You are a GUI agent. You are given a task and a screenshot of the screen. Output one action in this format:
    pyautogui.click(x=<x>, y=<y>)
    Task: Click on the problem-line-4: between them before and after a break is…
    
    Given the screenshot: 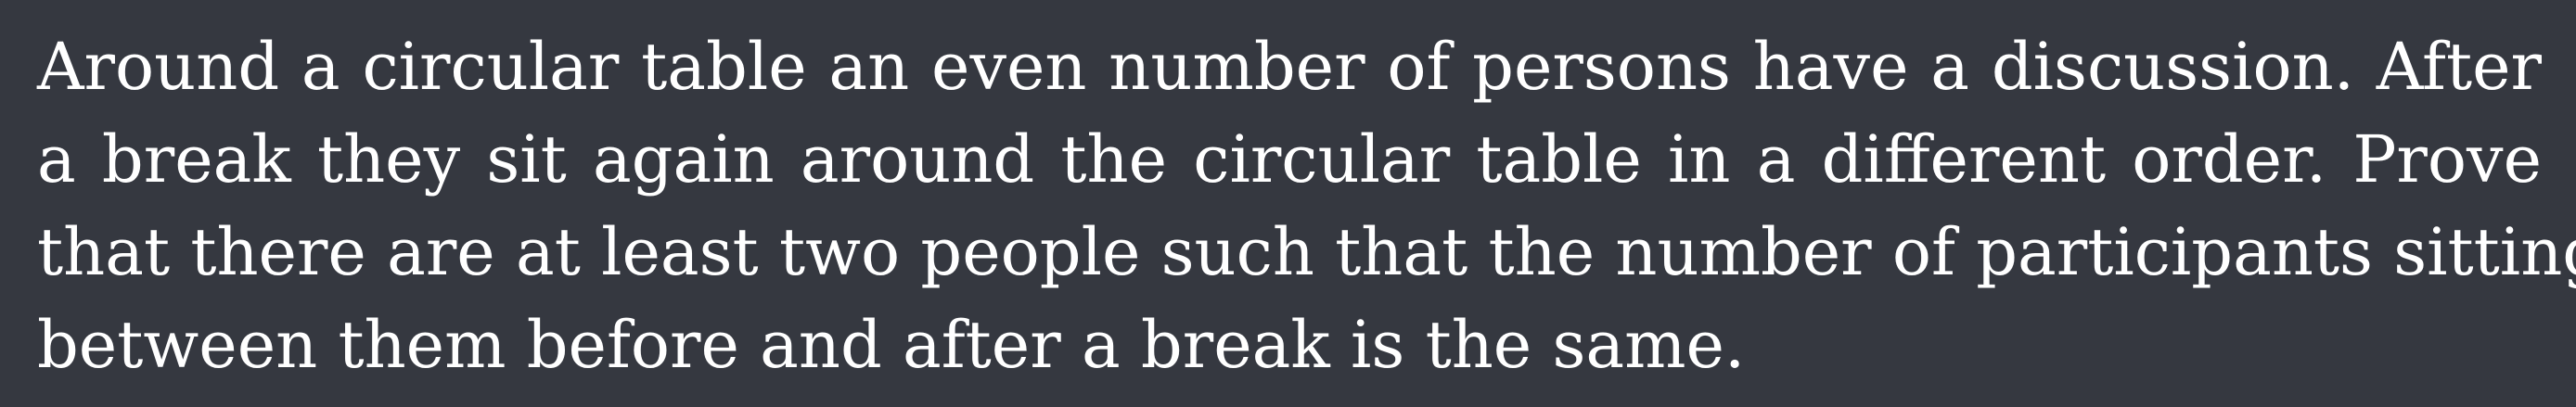 What is the action you would take?
    pyautogui.click(x=891, y=345)
    